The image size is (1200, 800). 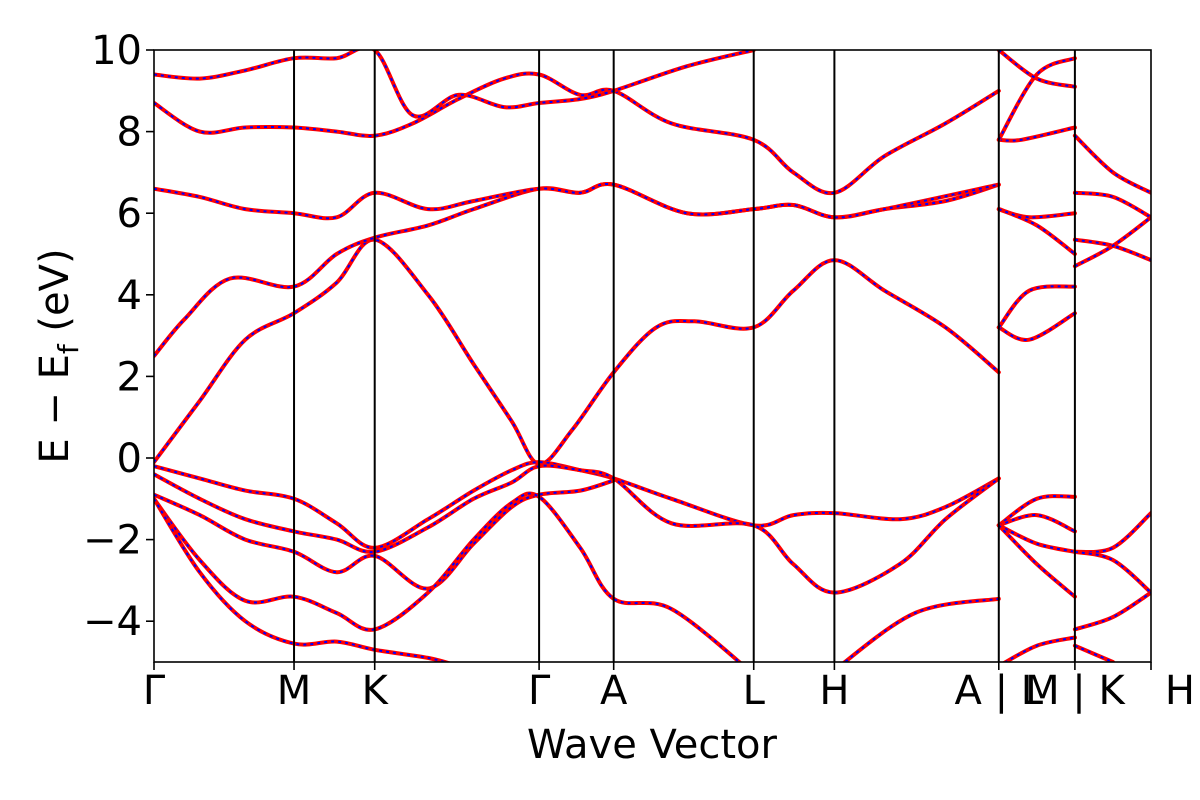 What do you see at coordinates (112, 622) in the screenshot?
I see `y-tick-label: −4` at bounding box center [112, 622].